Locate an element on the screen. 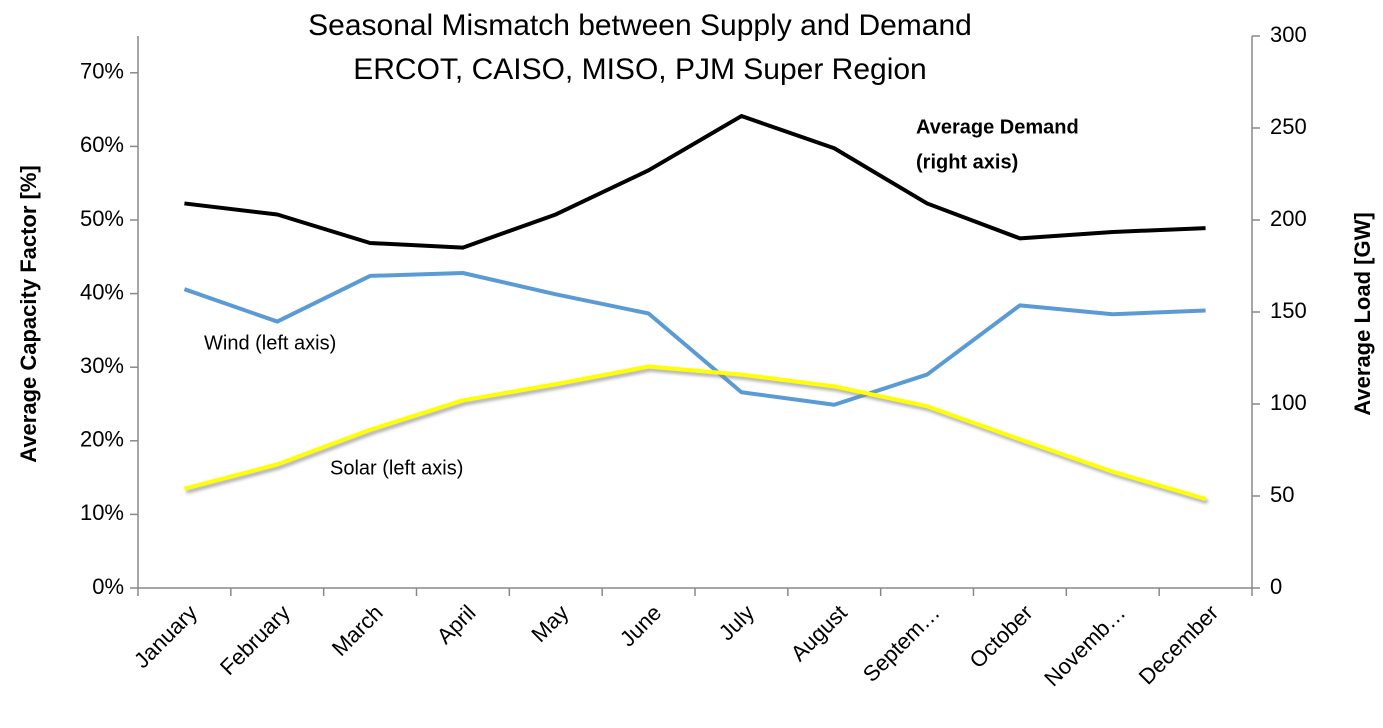 Image resolution: width=1383 pixels, height=728 pixels. x-tick-label: August is located at coordinates (819, 633).